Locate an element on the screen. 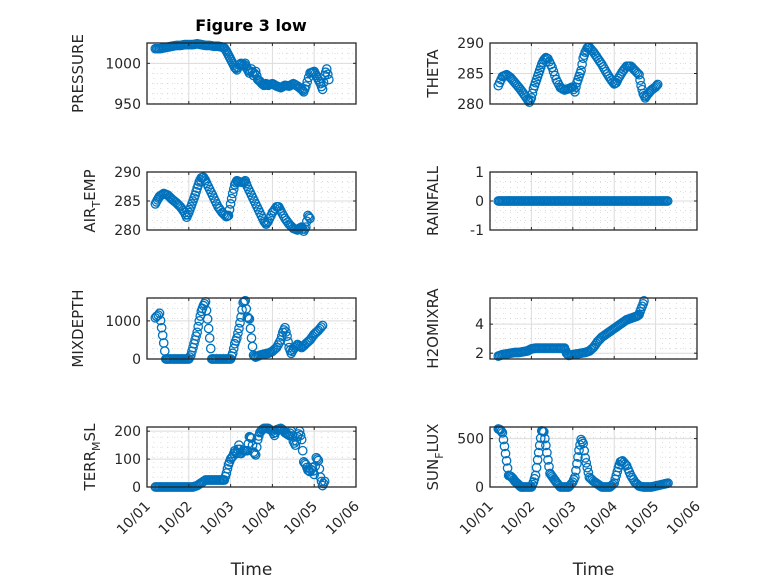 The image size is (778, 583). chart-title: Figure 3 low is located at coordinates (251, 25).